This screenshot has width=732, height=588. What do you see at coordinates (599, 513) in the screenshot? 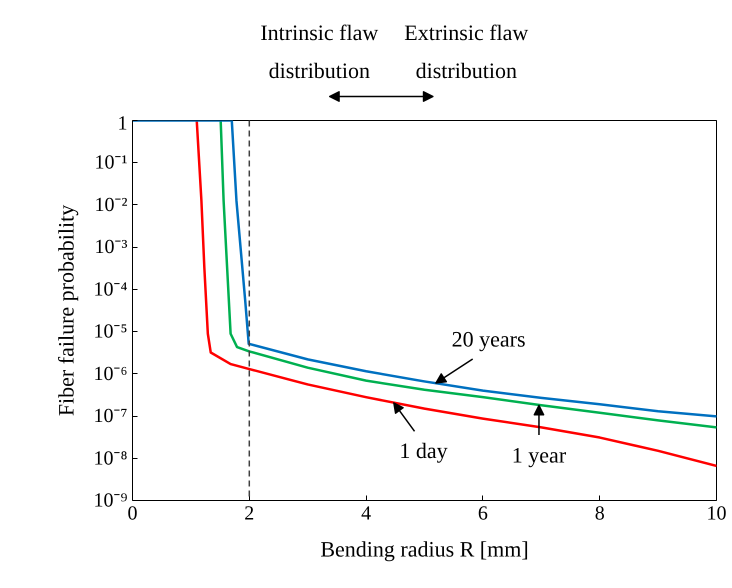
I see `x-tick-label: 8` at bounding box center [599, 513].